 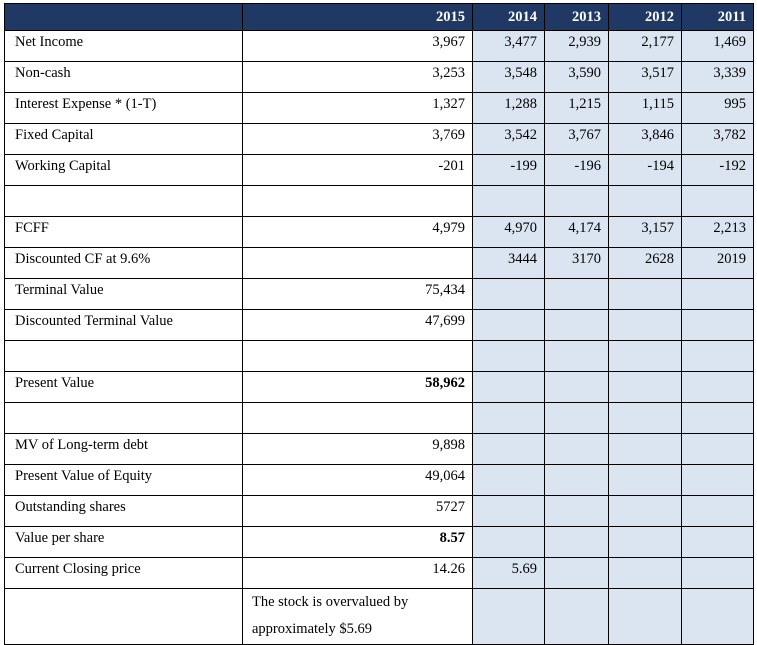 I want to click on table-row: Discounted CF at 9.6% 3444 3170 2628 2019, so click(x=379, y=263).